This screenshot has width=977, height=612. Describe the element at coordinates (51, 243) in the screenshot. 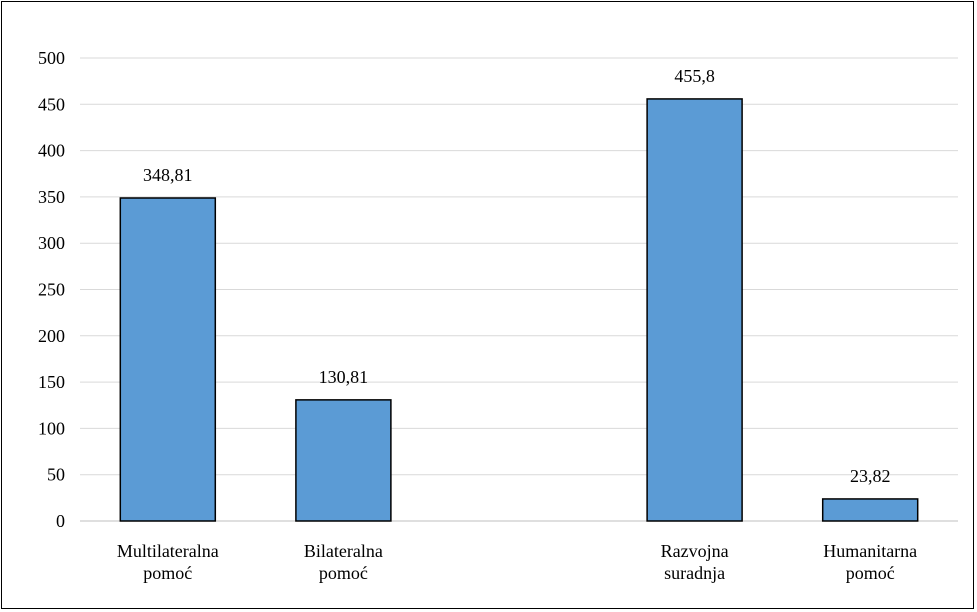

I see `y-tick-label: 300` at that location.